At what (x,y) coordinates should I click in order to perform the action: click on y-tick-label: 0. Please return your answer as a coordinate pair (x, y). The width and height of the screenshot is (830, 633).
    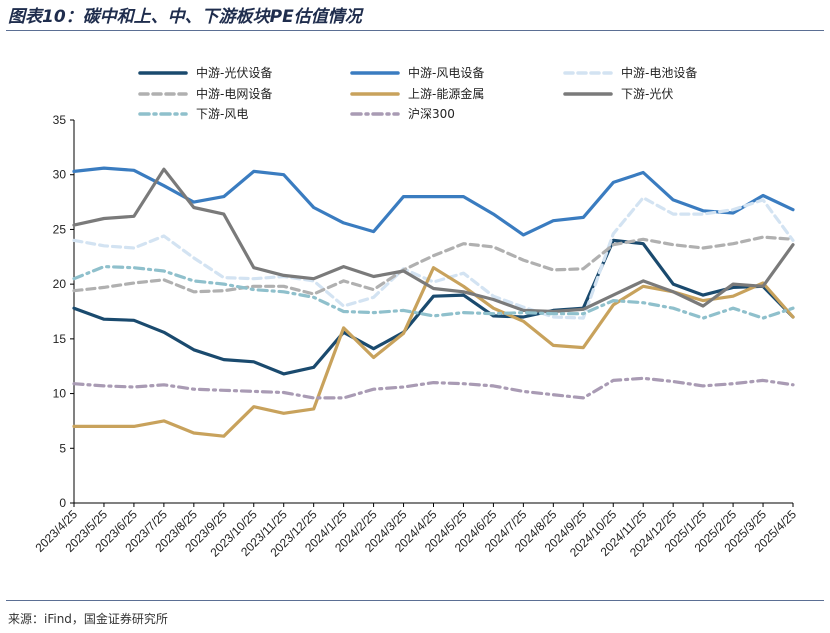
    Looking at the image, I should click on (62, 503).